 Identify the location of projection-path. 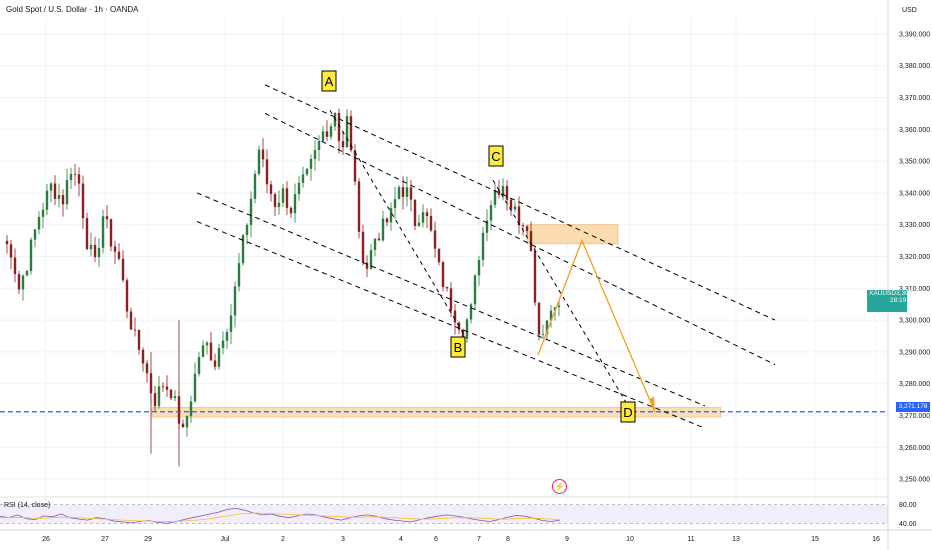
(596, 325).